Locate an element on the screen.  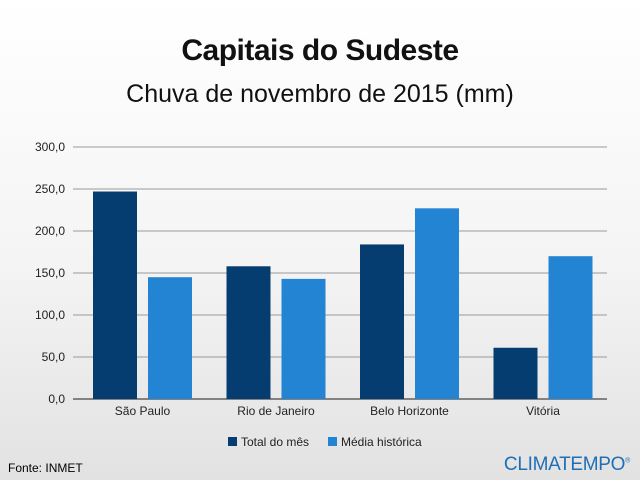
x-tick-label: Rio de Janeiro is located at coordinates (276, 411).